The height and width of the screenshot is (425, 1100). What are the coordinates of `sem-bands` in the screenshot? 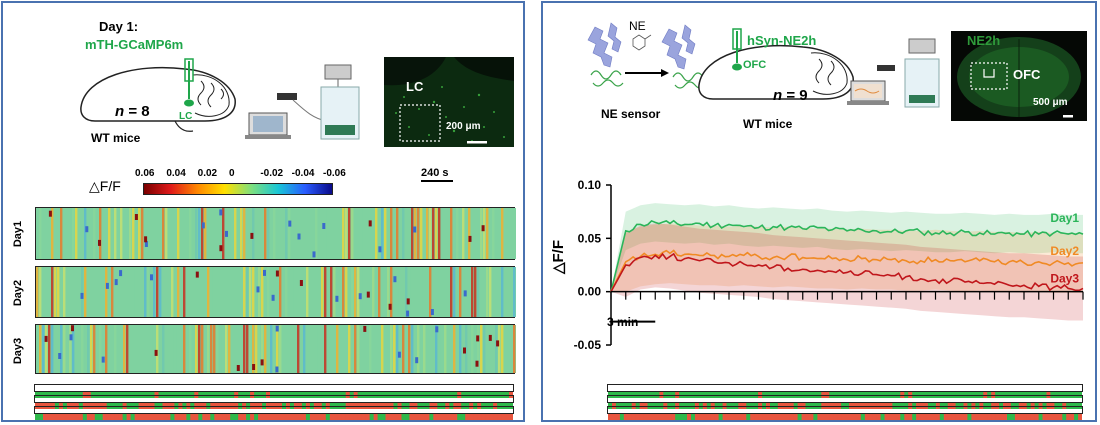 It's located at (847, 262).